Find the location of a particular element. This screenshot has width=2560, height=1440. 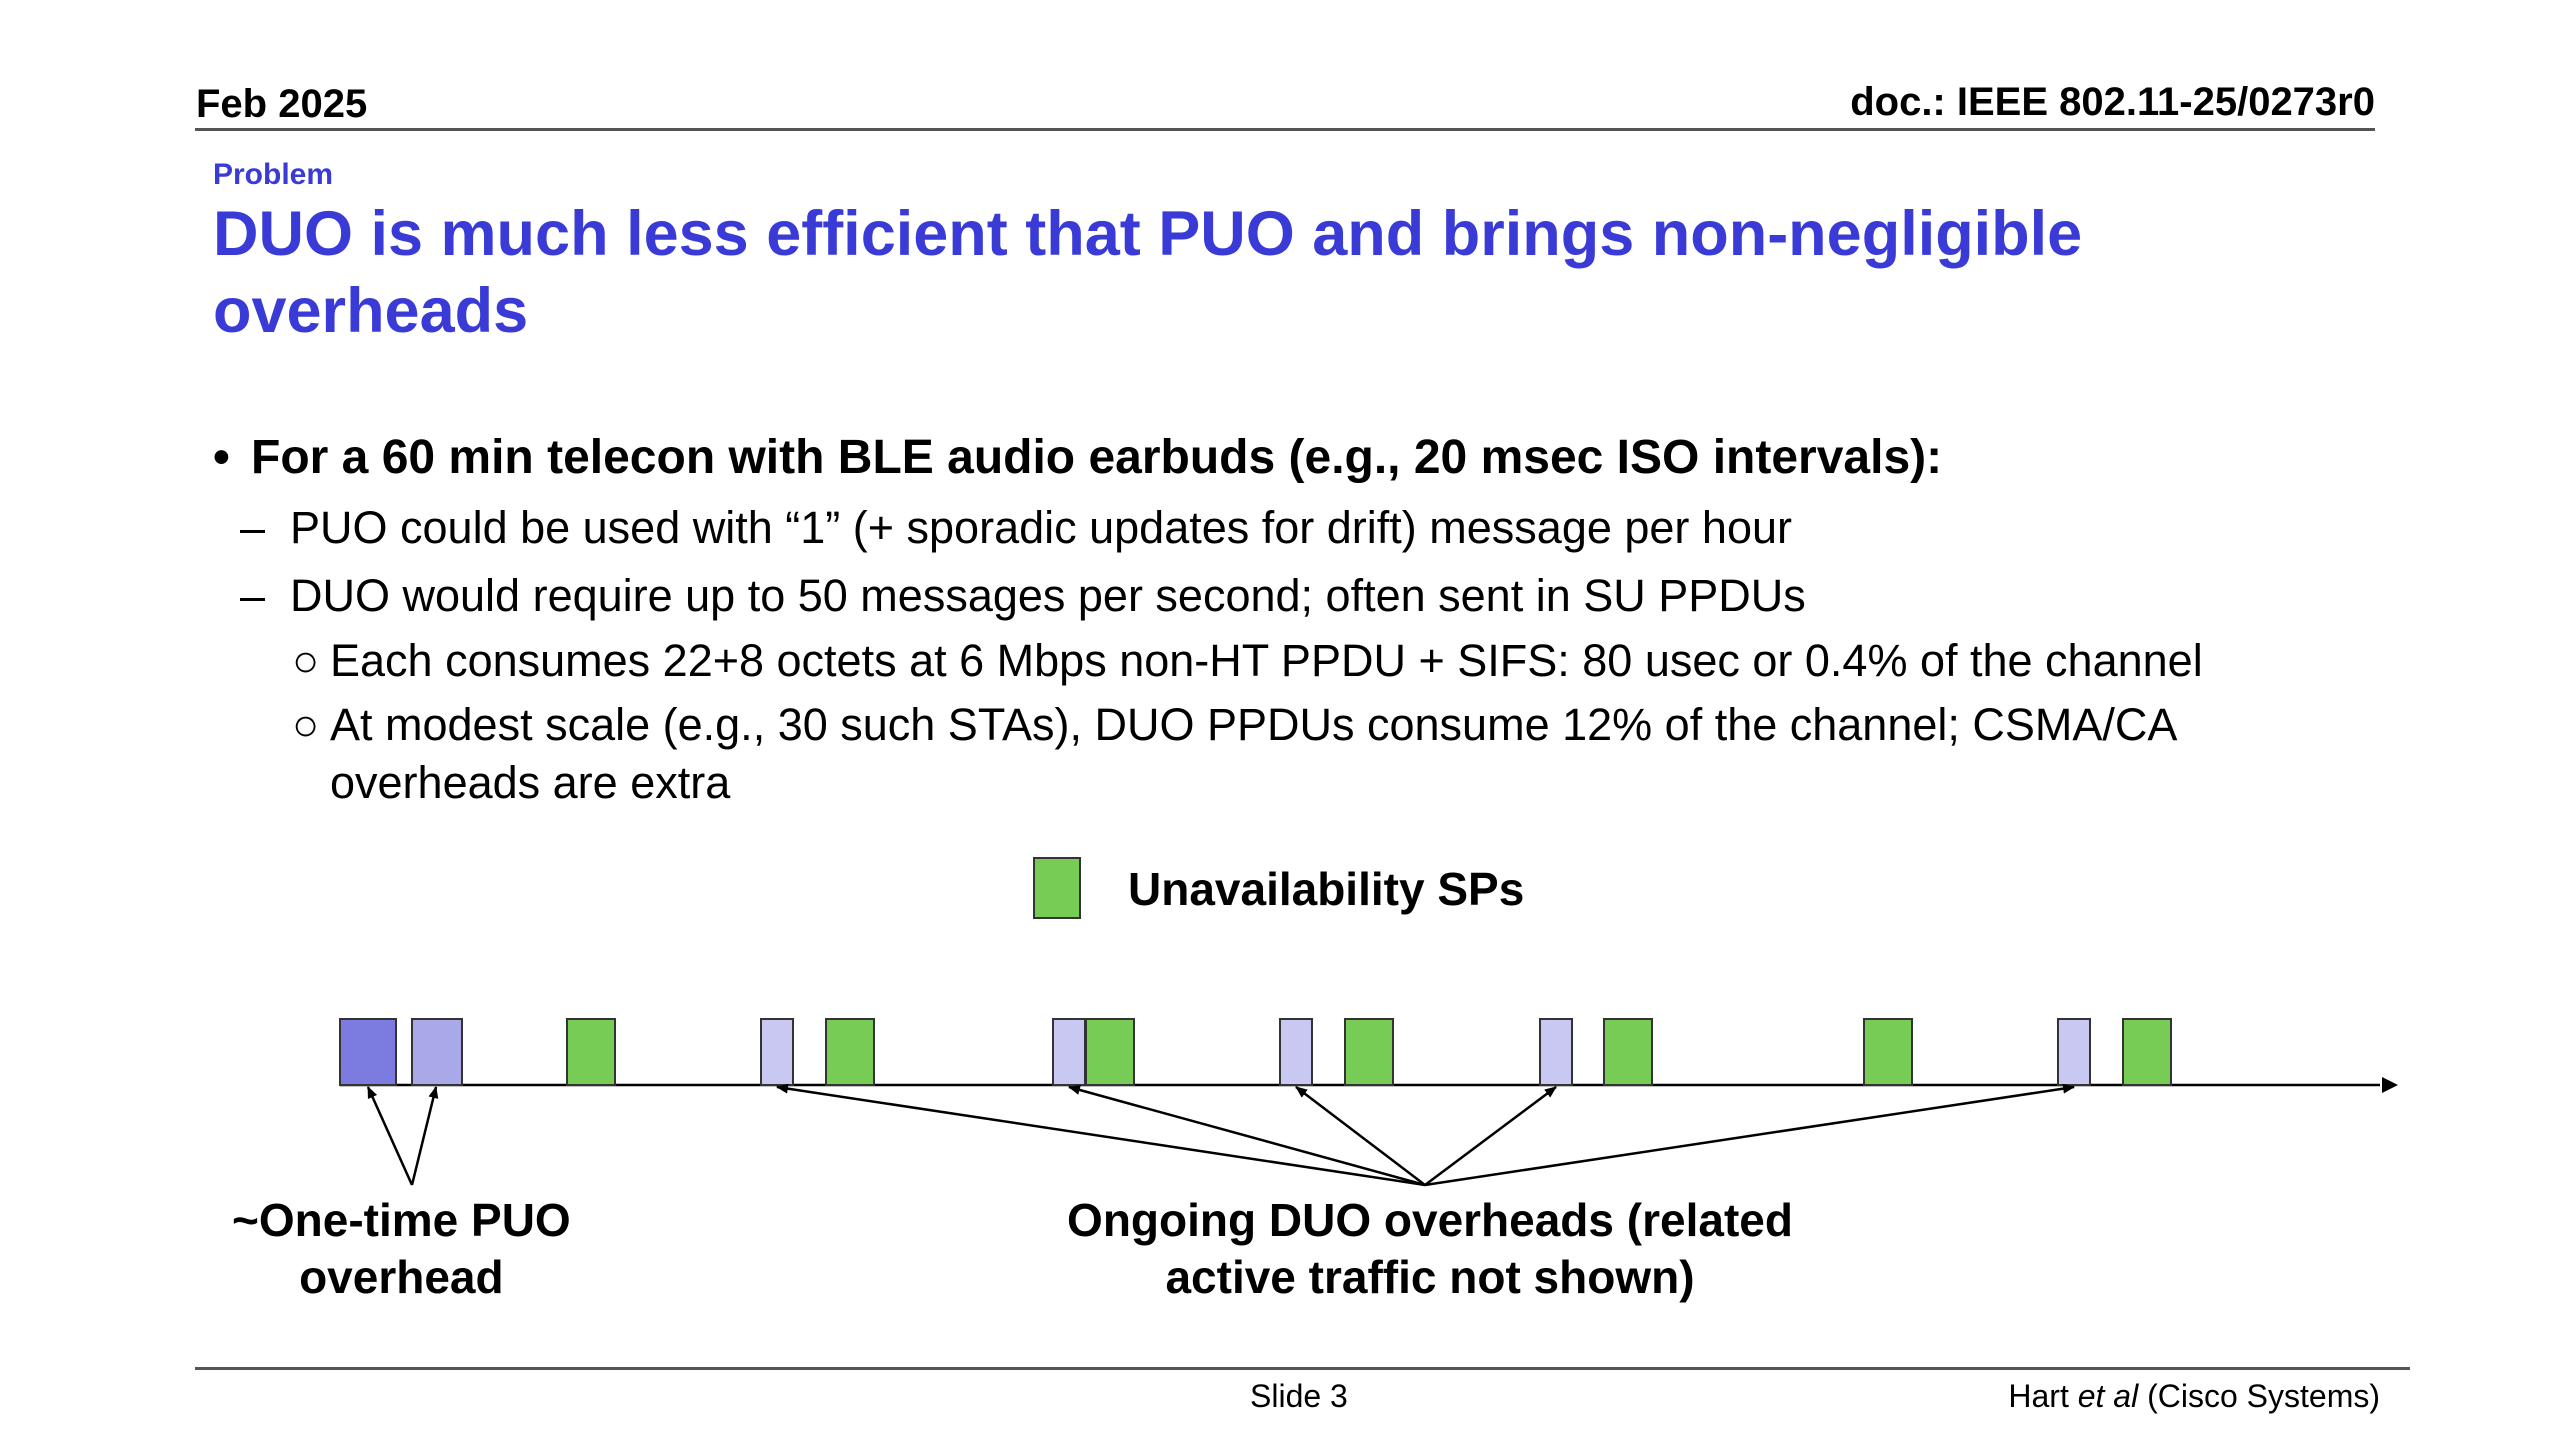

timeline-arrowhead-icon is located at coordinates (2390, 1085).